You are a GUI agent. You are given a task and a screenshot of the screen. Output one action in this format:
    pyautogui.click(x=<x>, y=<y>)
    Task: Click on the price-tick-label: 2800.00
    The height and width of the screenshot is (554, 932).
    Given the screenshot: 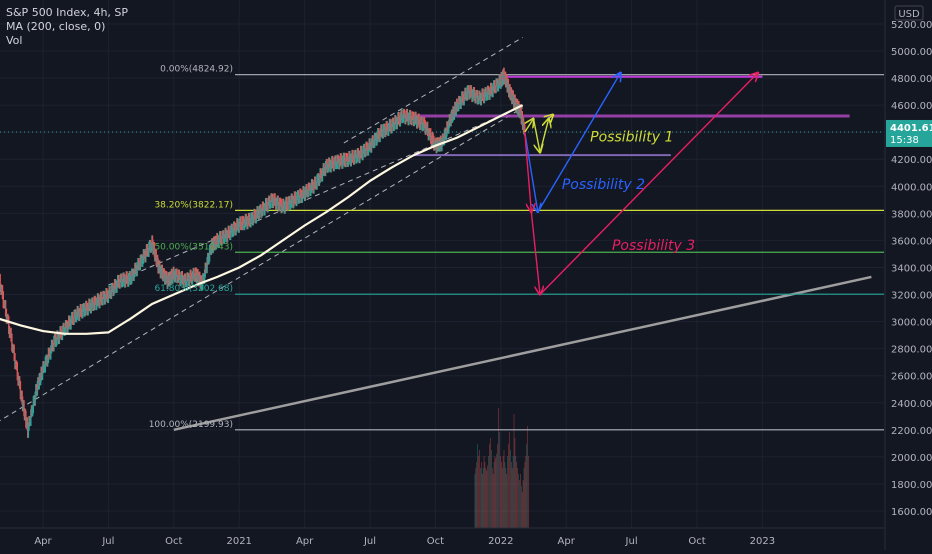 What is the action you would take?
    pyautogui.click(x=911, y=350)
    